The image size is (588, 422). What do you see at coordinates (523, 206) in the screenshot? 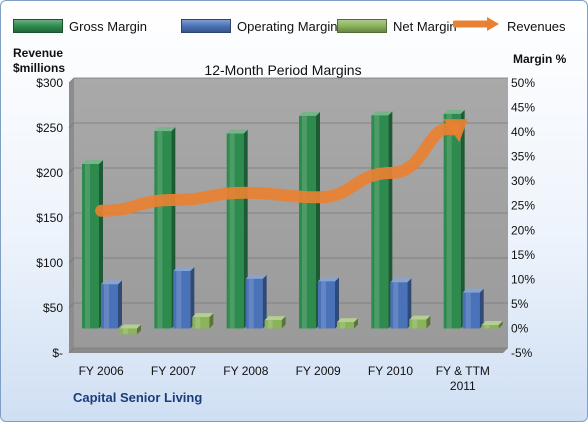
I see `right-tick-label: 25%` at bounding box center [523, 206].